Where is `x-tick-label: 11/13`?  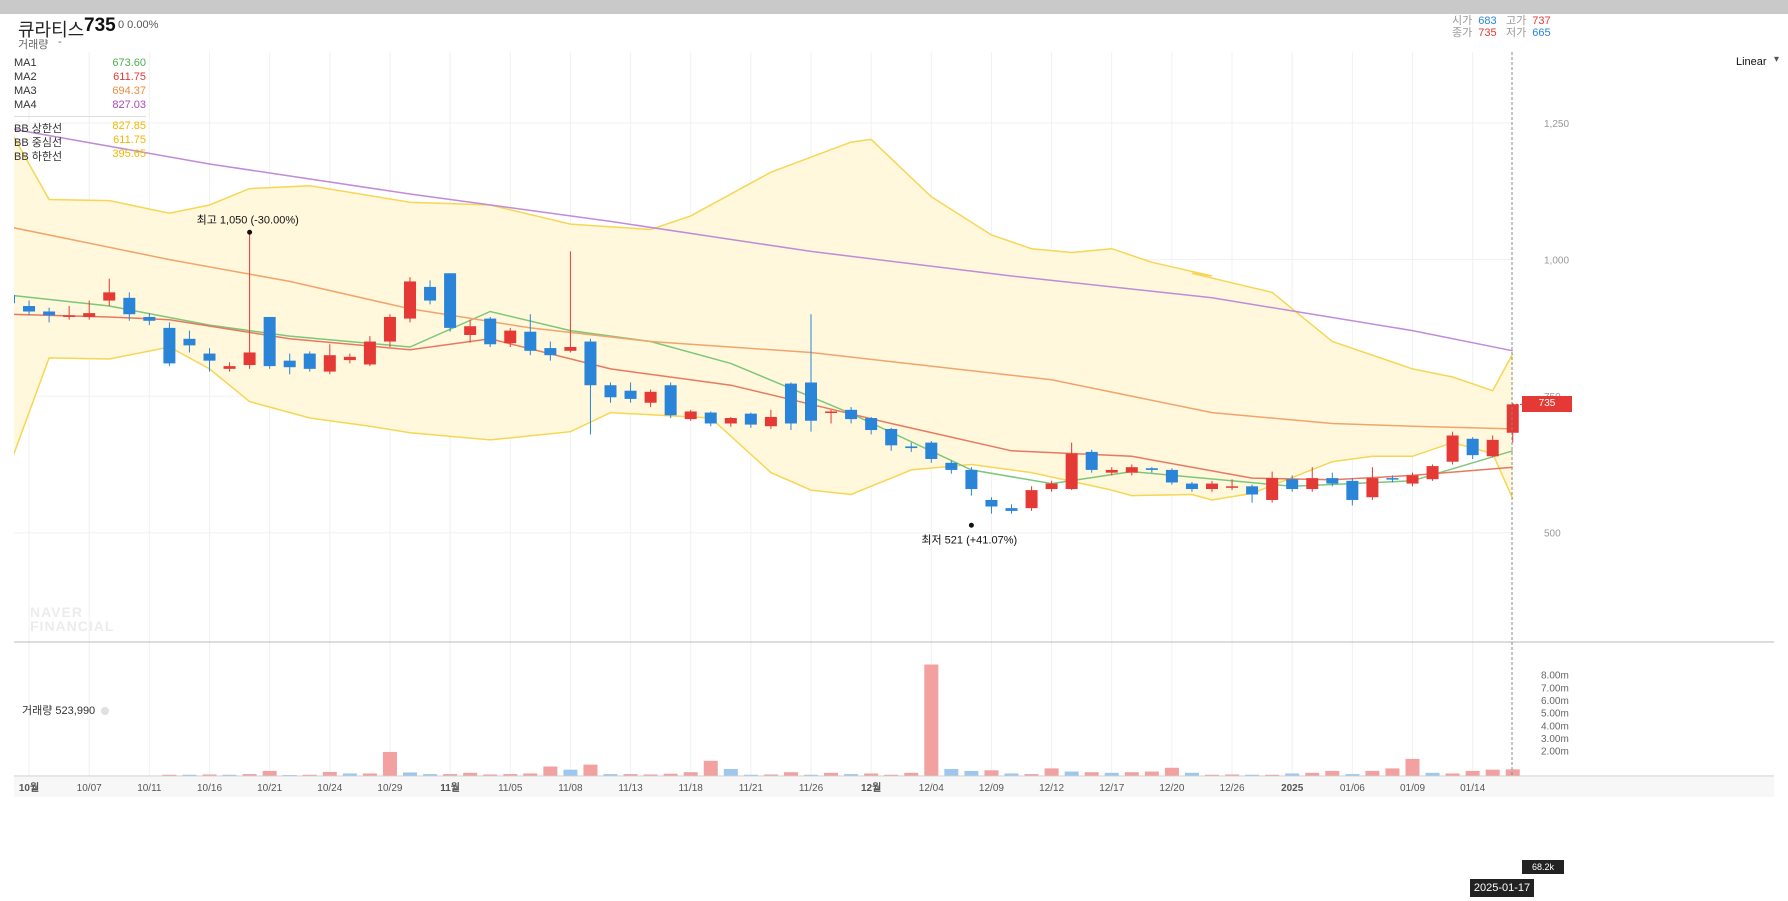 x-tick-label: 11/13 is located at coordinates (630, 788).